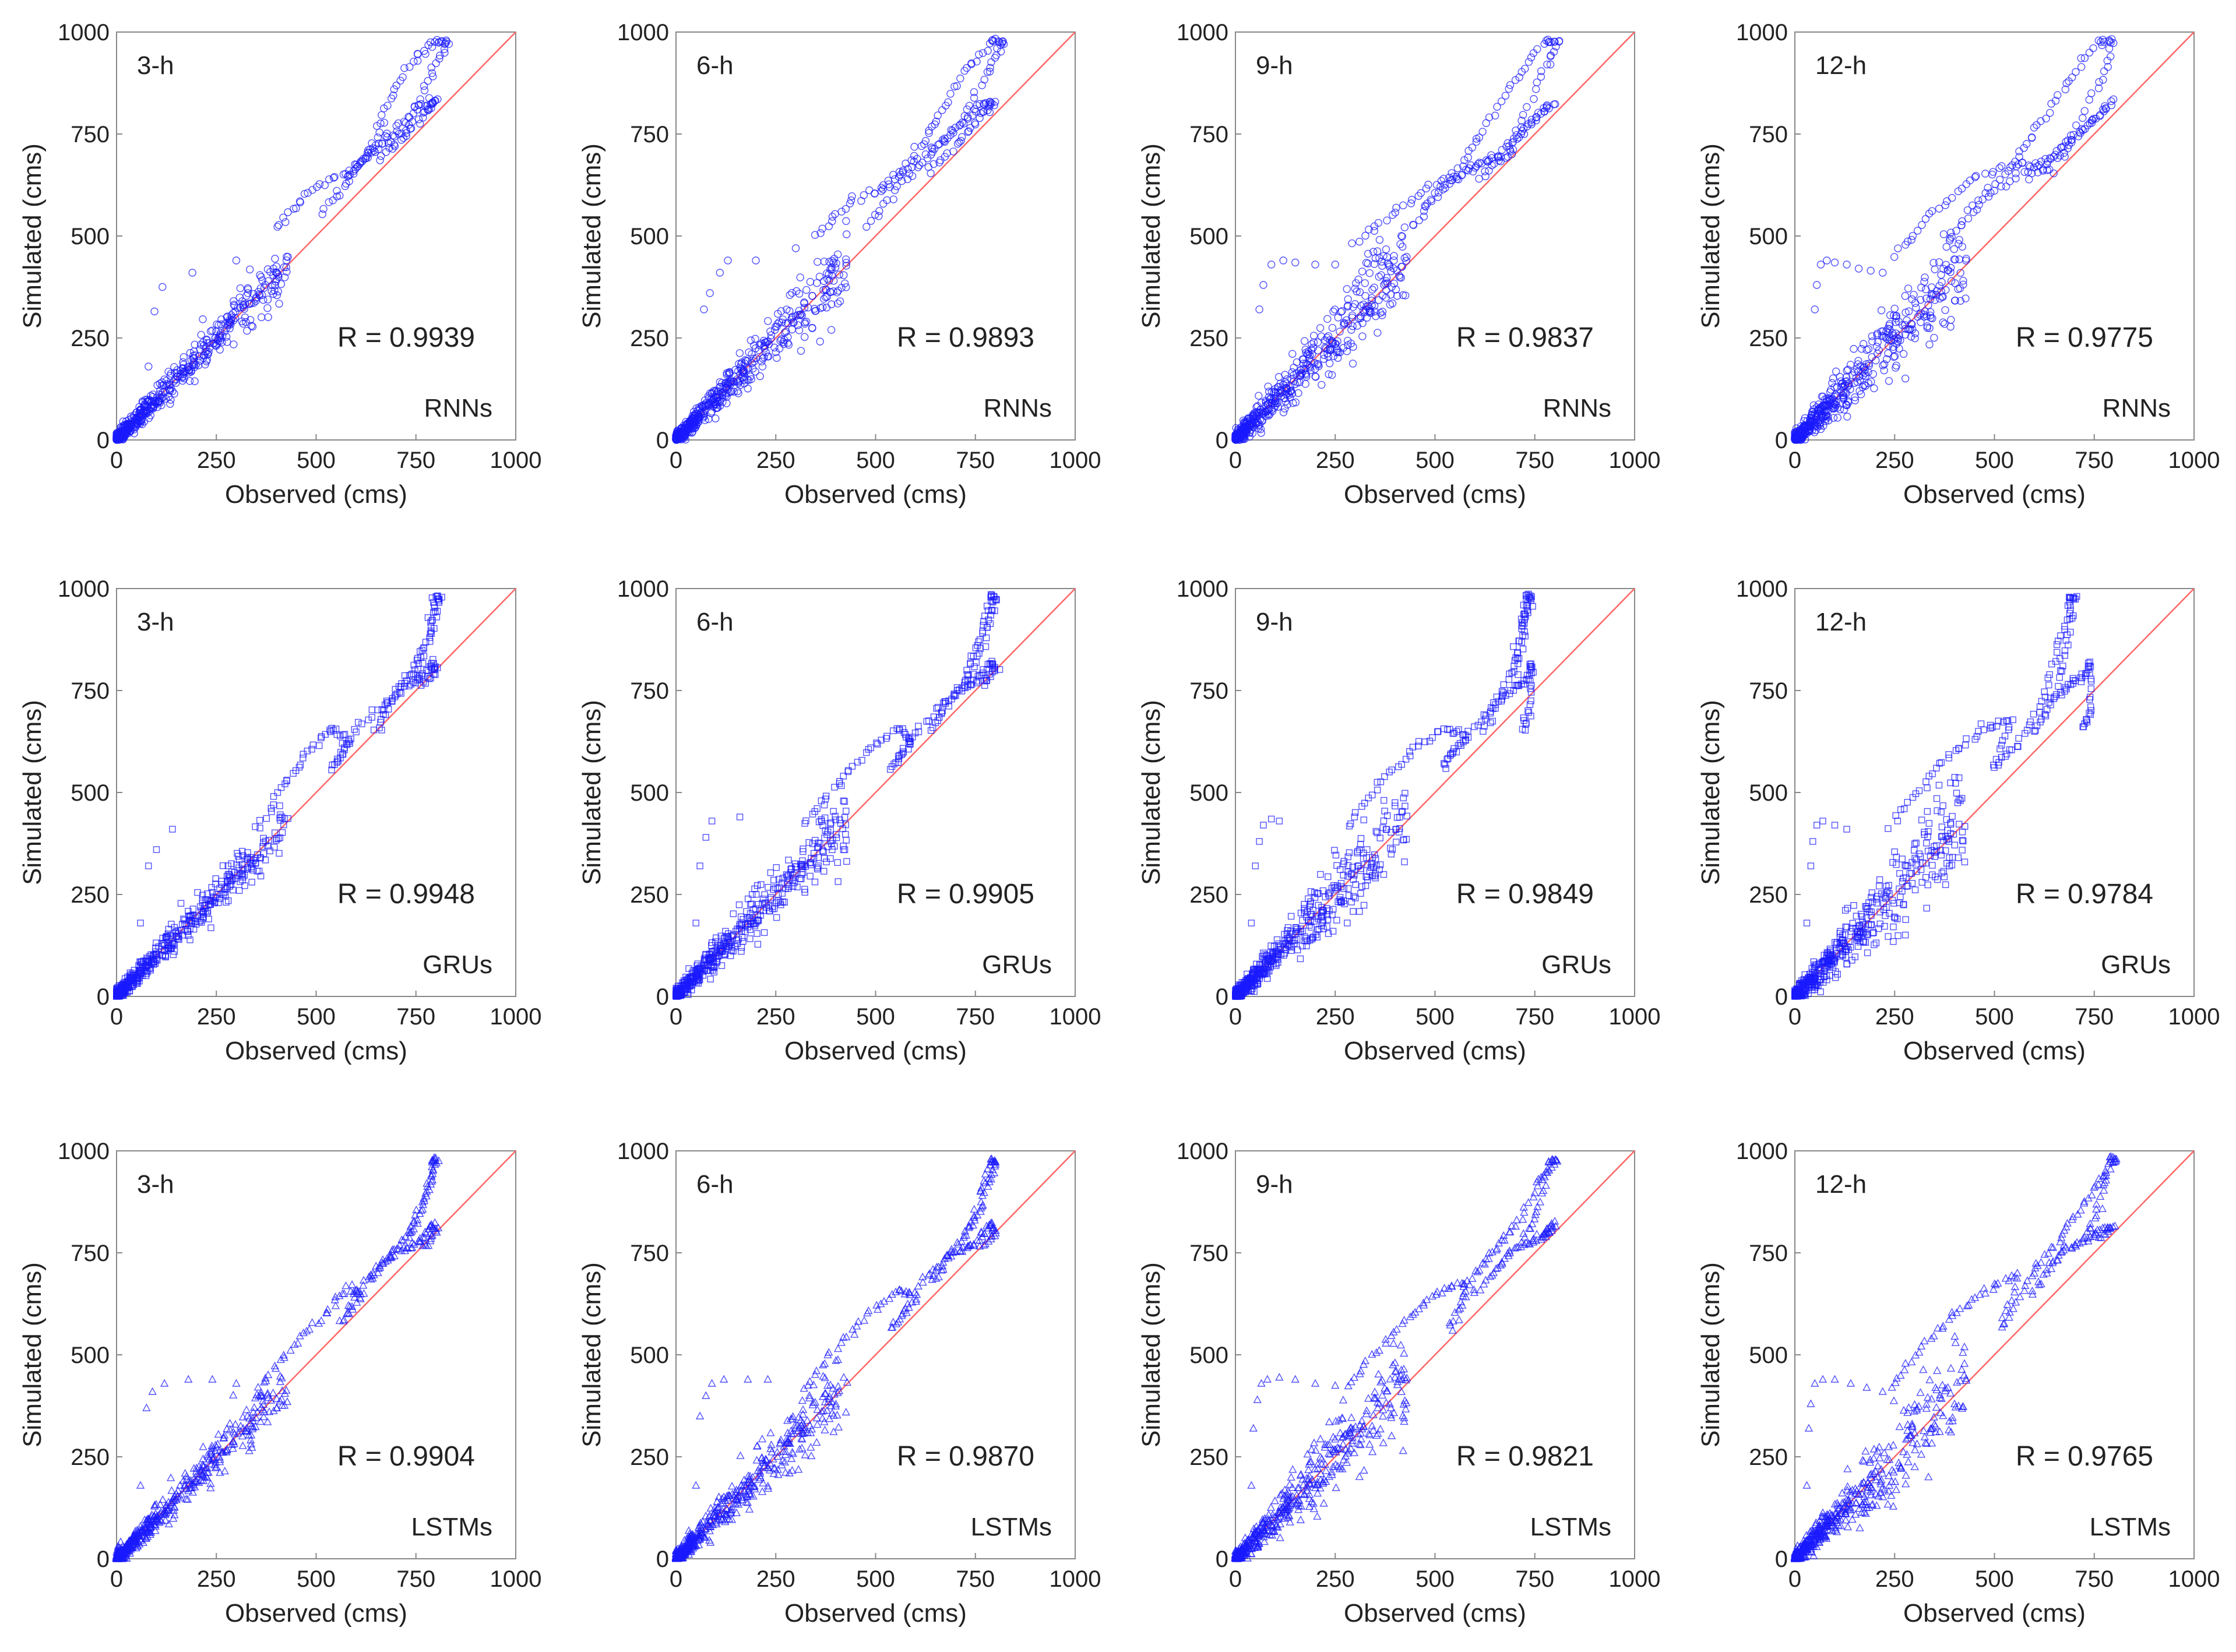 The width and height of the screenshot is (2236, 1652). I want to click on correlation-label: R = 0.9893, so click(966, 337).